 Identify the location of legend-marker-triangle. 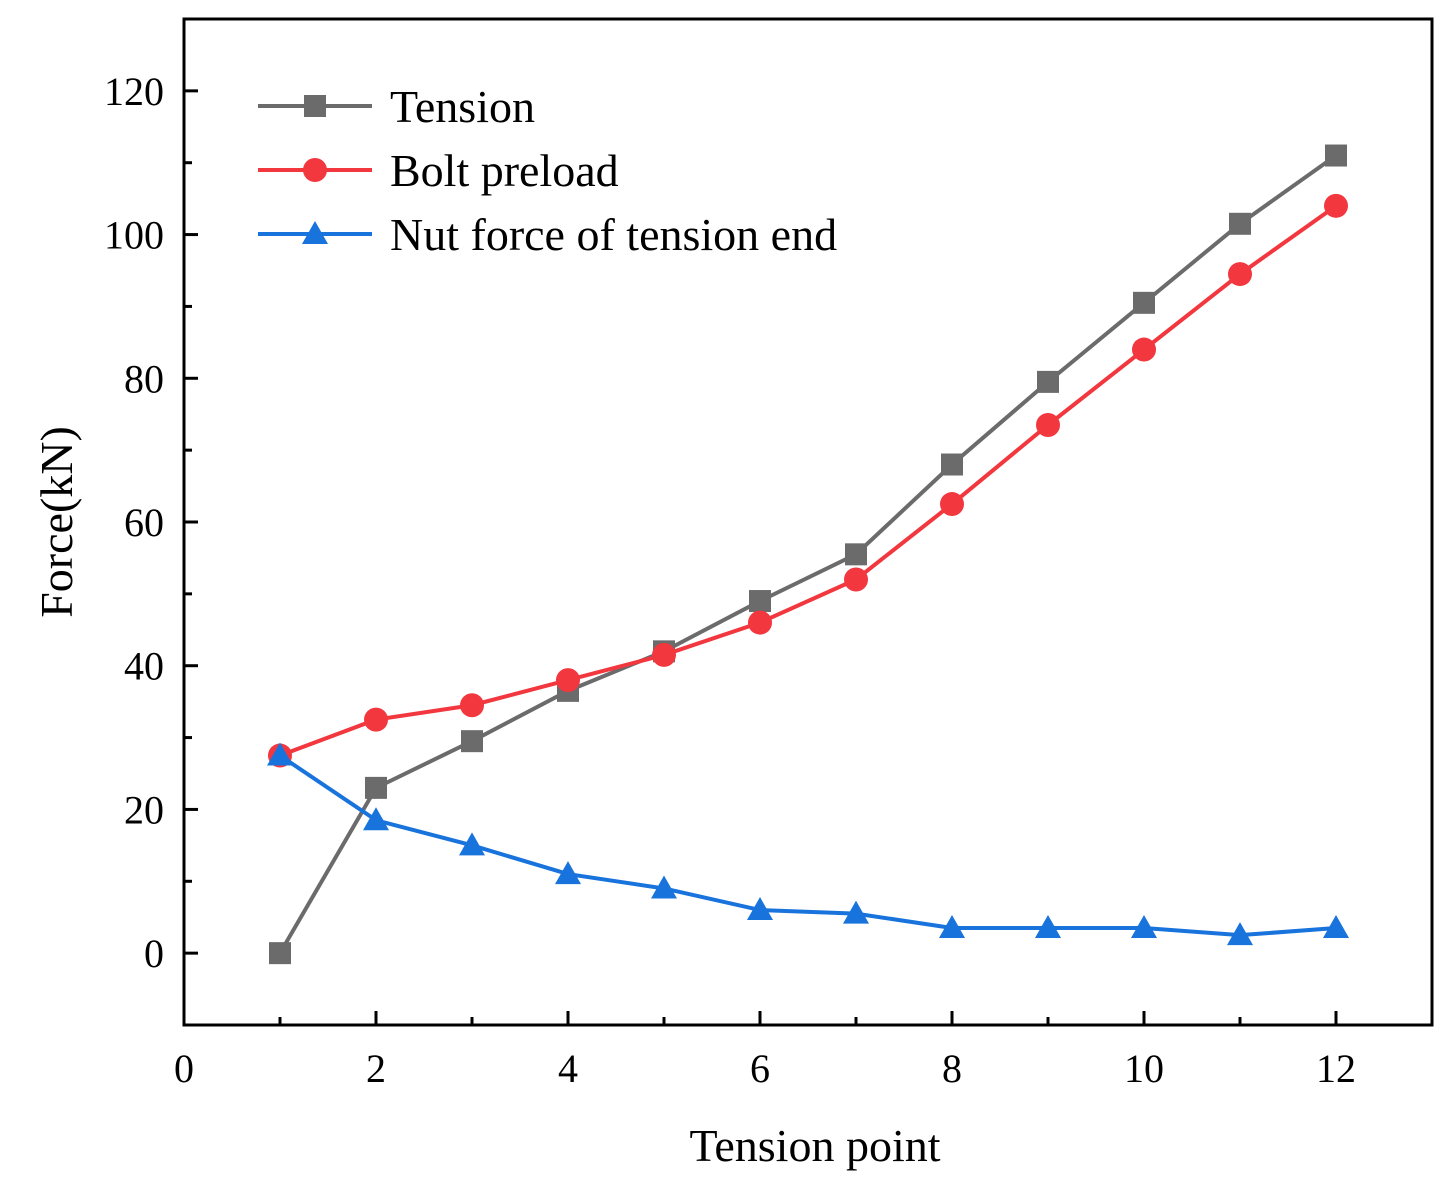
(315, 232).